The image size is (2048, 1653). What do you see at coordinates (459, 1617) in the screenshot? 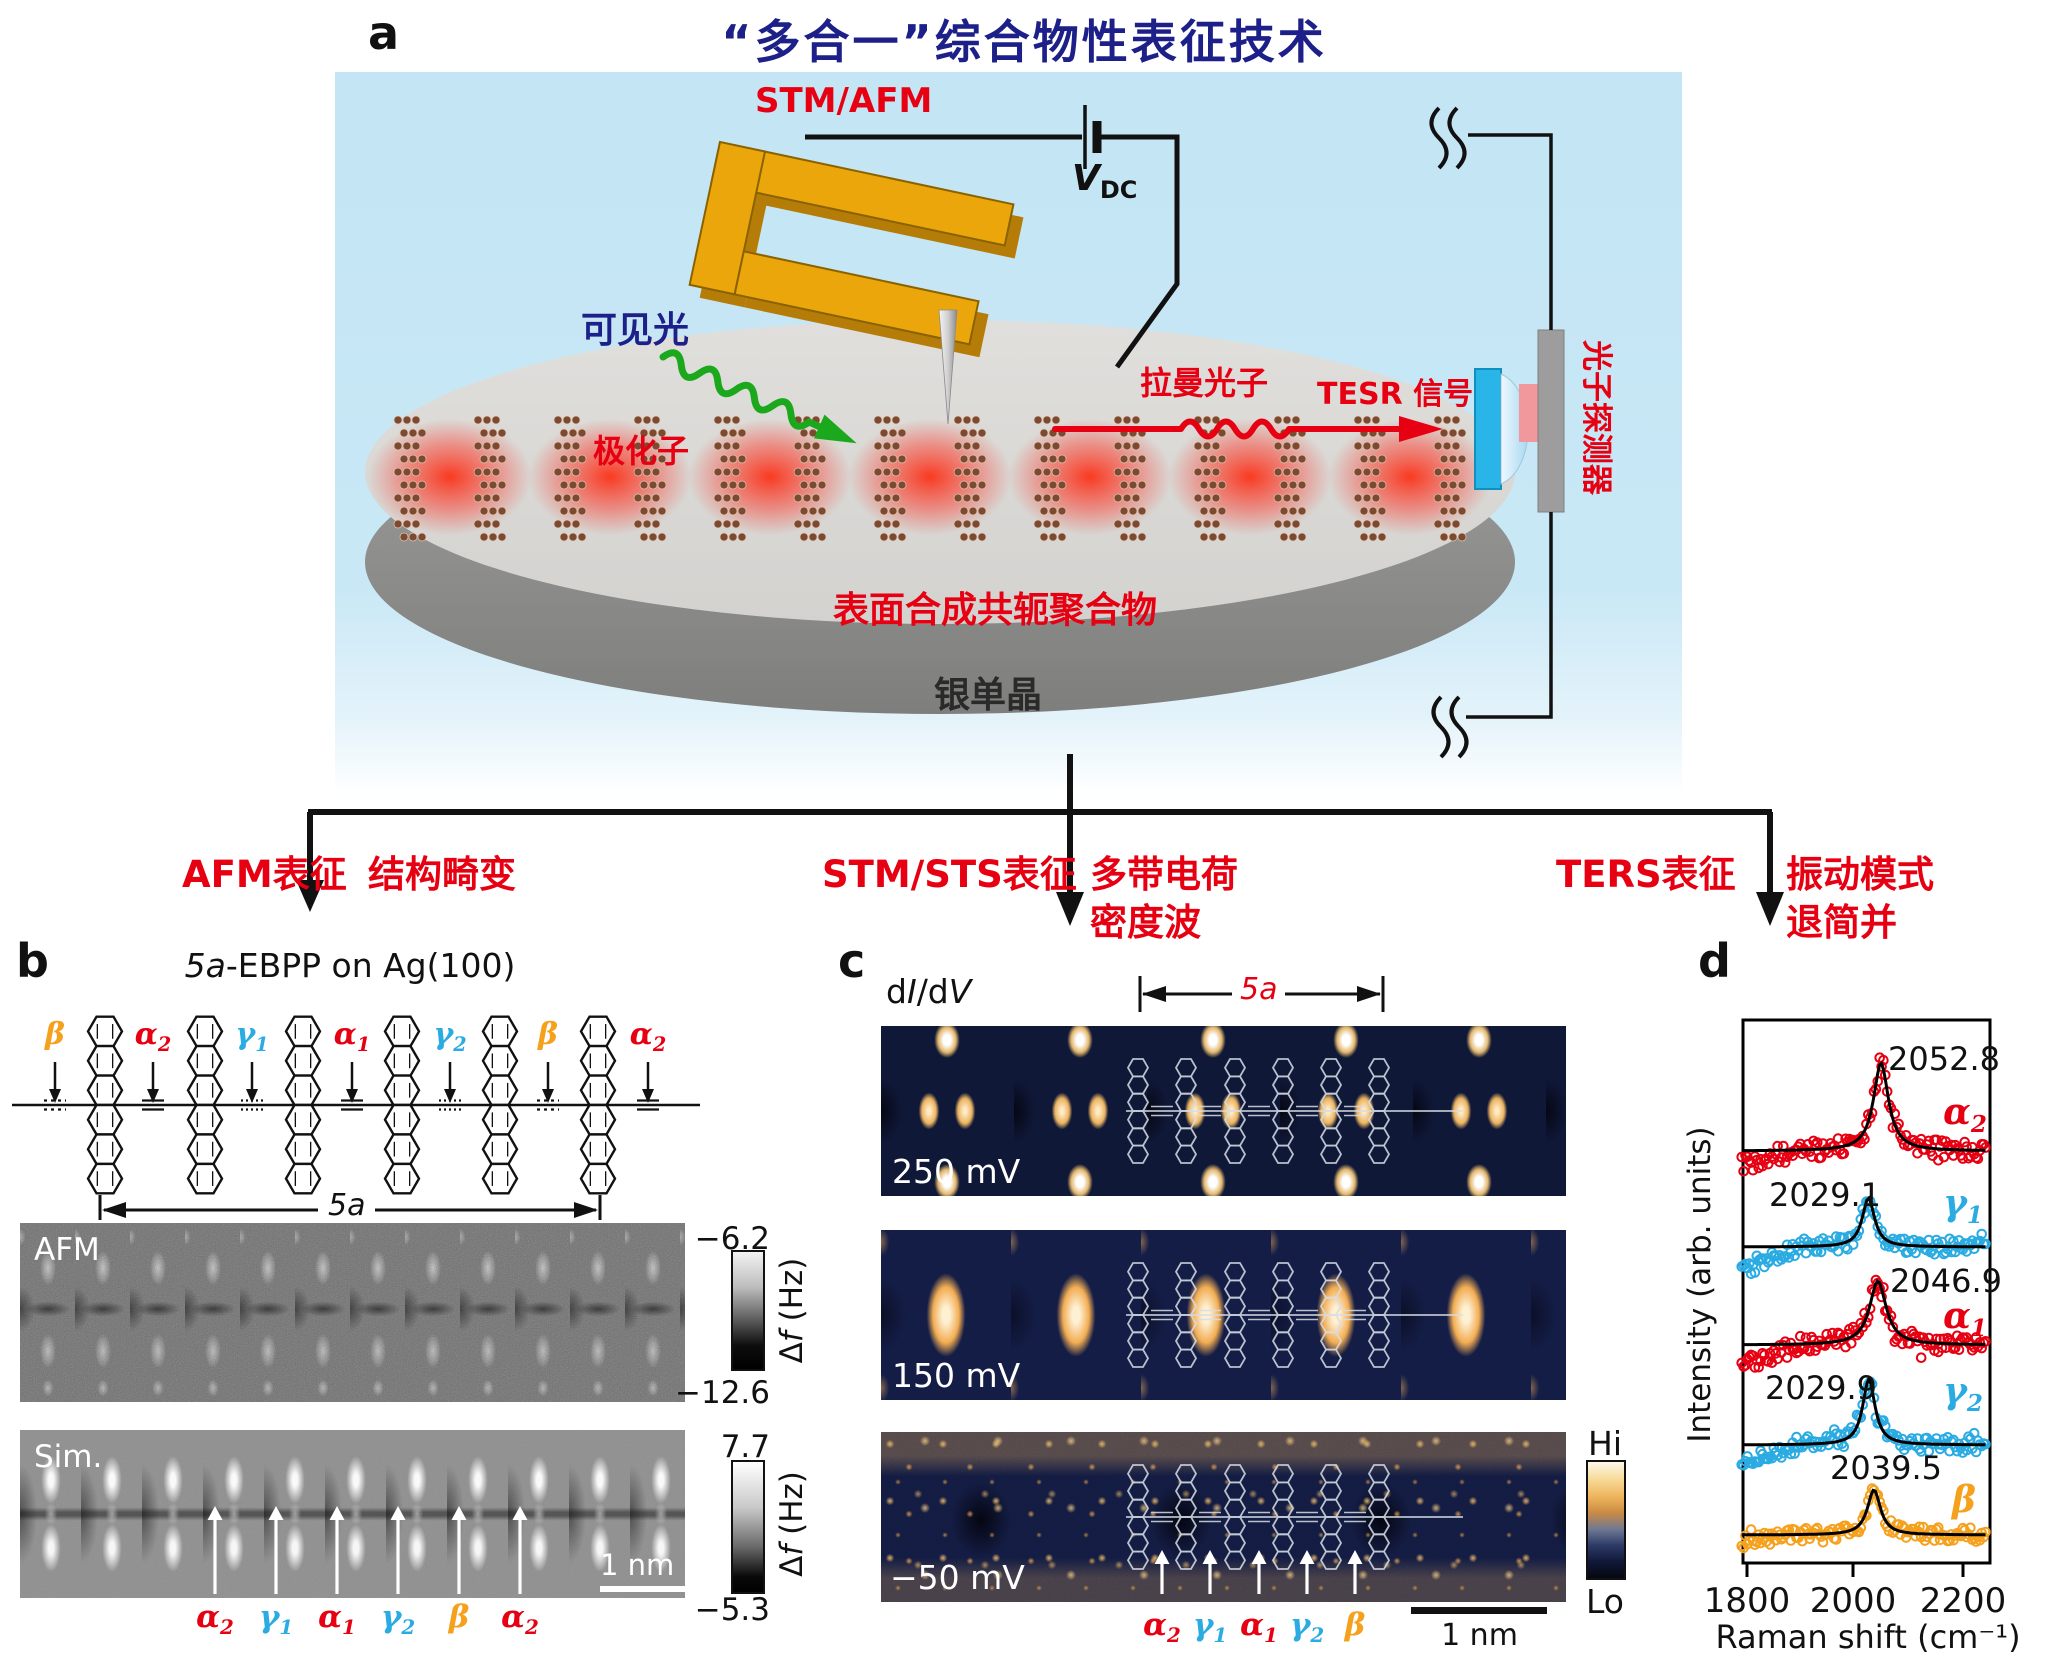
I see `sim-bond-label-4: β` at bounding box center [459, 1617].